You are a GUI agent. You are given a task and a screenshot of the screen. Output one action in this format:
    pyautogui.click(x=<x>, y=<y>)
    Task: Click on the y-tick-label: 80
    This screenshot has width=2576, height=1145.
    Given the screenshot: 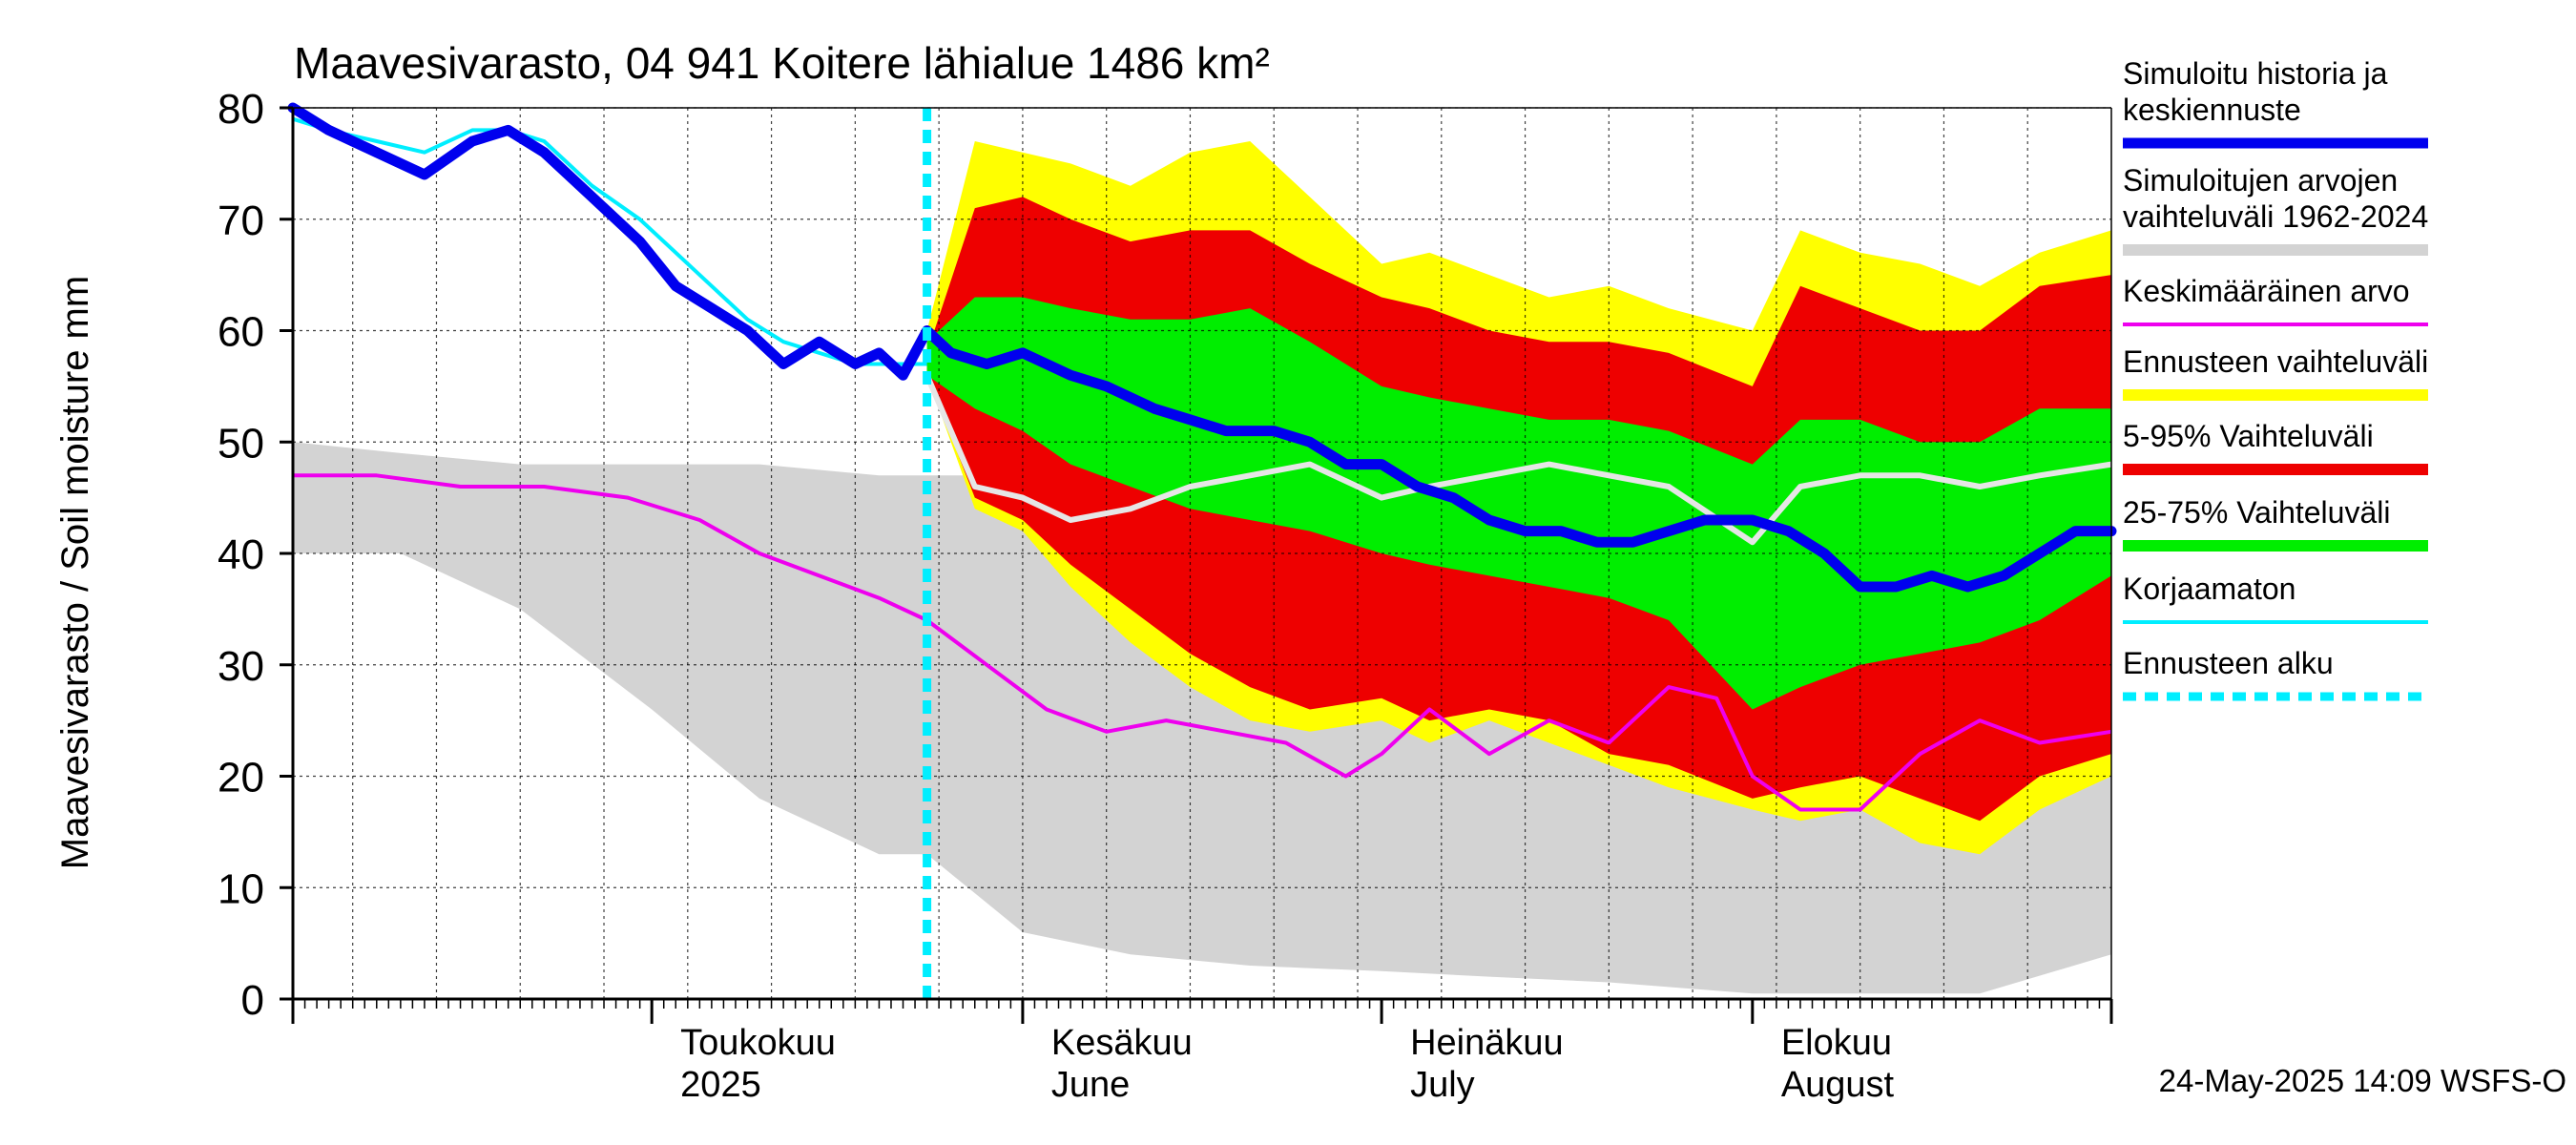 What is the action you would take?
    pyautogui.click(x=241, y=109)
    